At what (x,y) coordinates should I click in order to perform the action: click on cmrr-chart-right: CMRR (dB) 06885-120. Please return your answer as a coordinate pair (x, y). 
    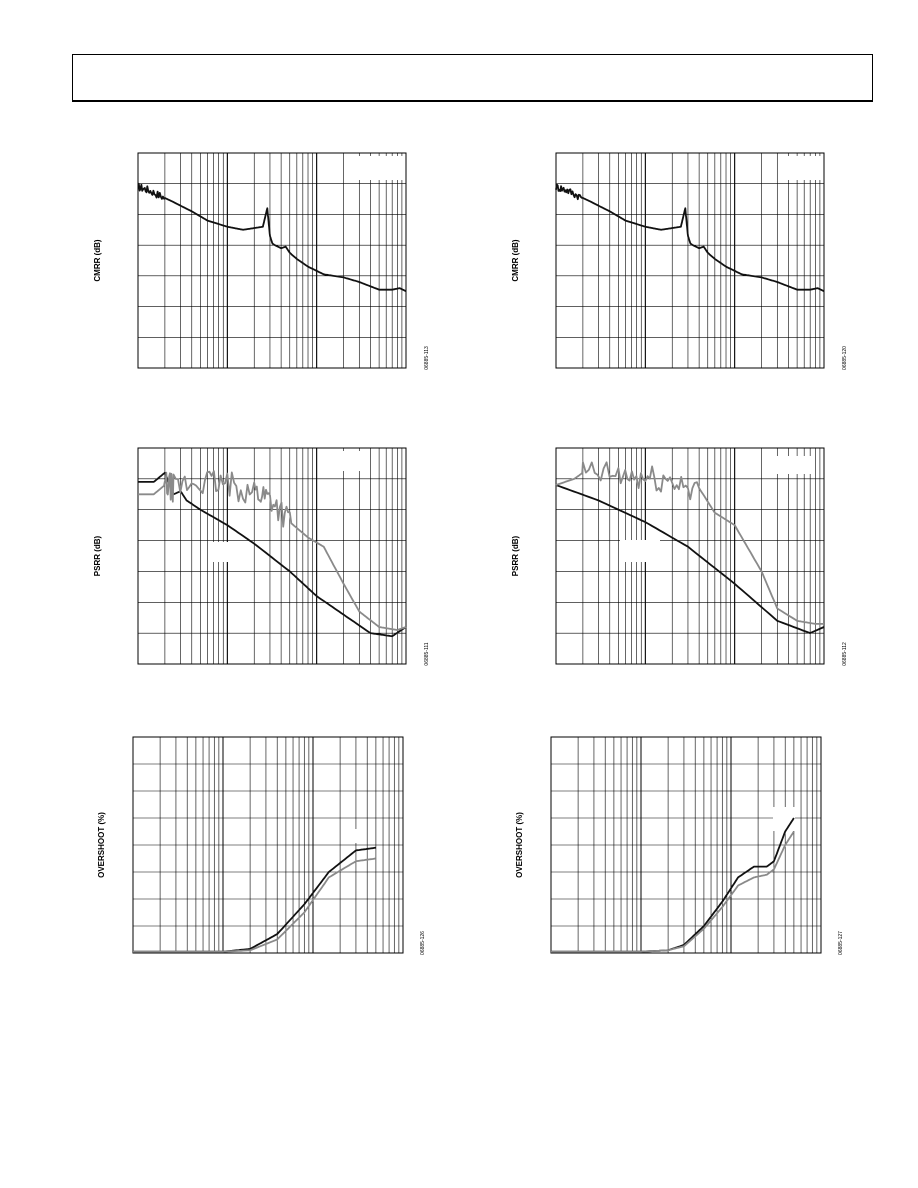
    Looking at the image, I should click on (686, 275).